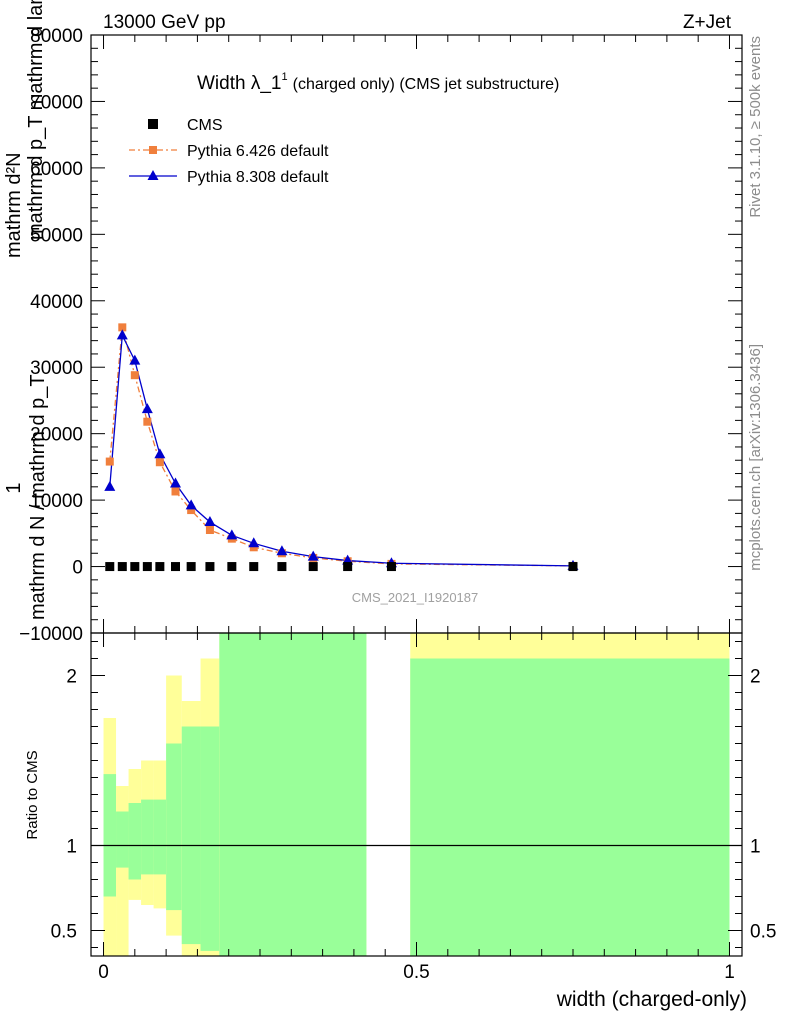 Image resolution: width=786 pixels, height=1024 pixels. Describe the element at coordinates (103, 972) in the screenshot. I see `x-tick-label: 0` at that location.